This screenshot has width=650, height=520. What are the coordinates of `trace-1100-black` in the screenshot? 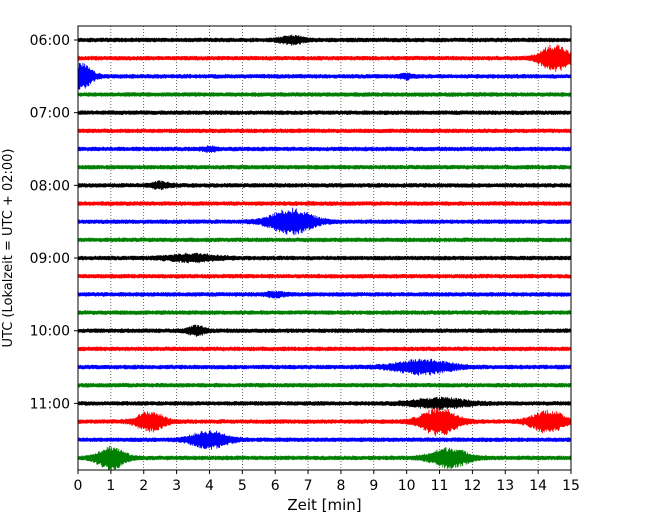 It's located at (324, 403).